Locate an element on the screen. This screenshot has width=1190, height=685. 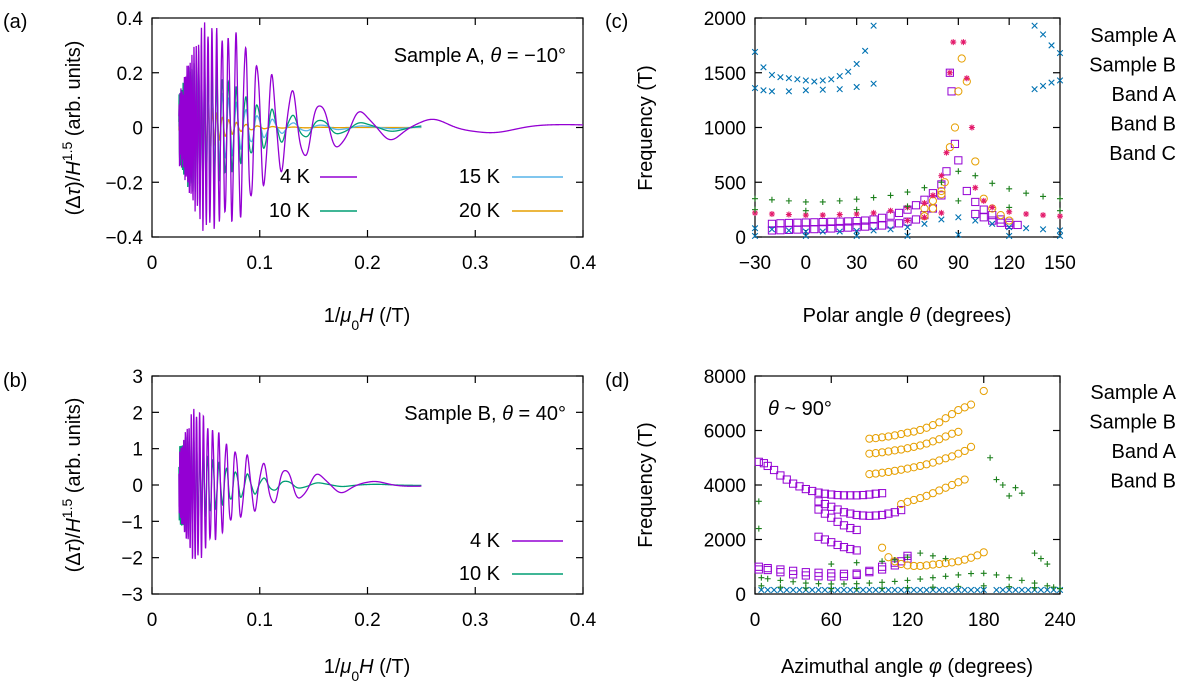
y-axis-label-c: Frequency (T) is located at coordinates (646, 128).